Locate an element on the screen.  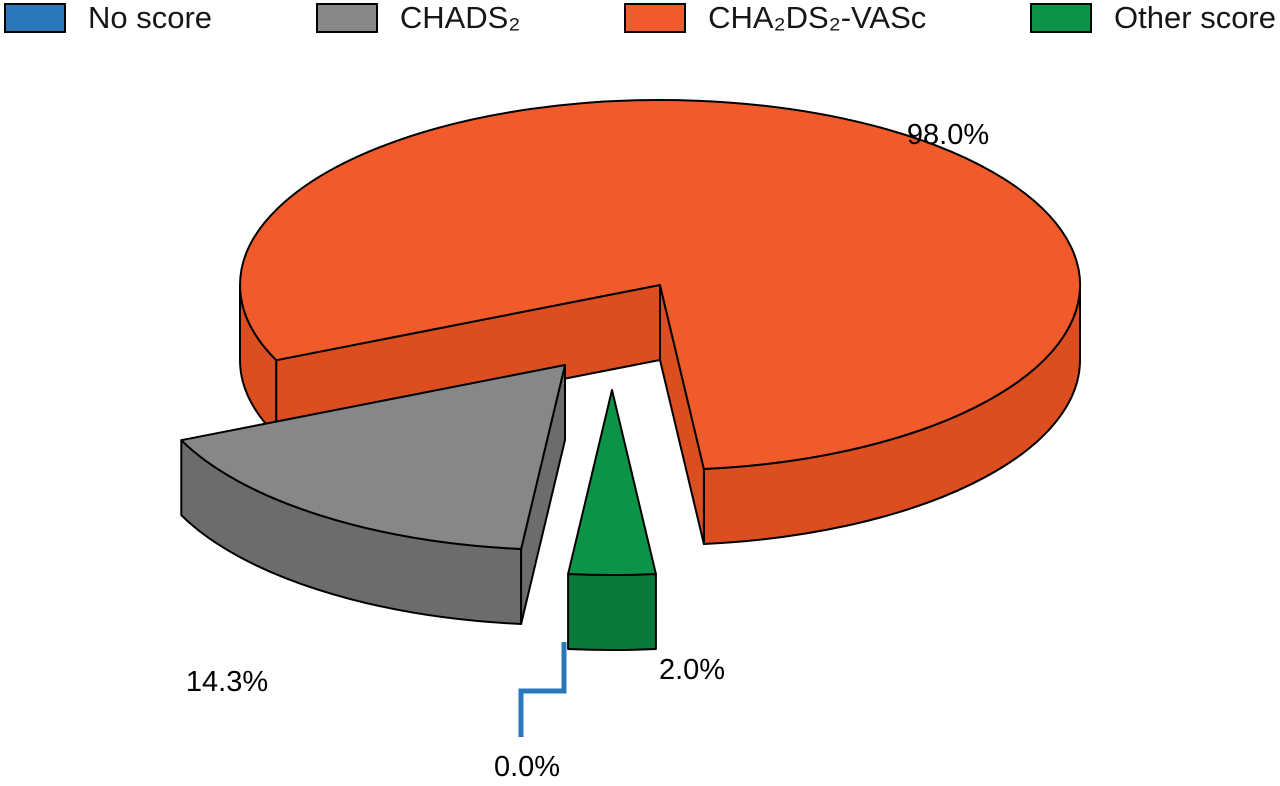
legend-item-other-score: Other score is located at coordinates (1153, 17).